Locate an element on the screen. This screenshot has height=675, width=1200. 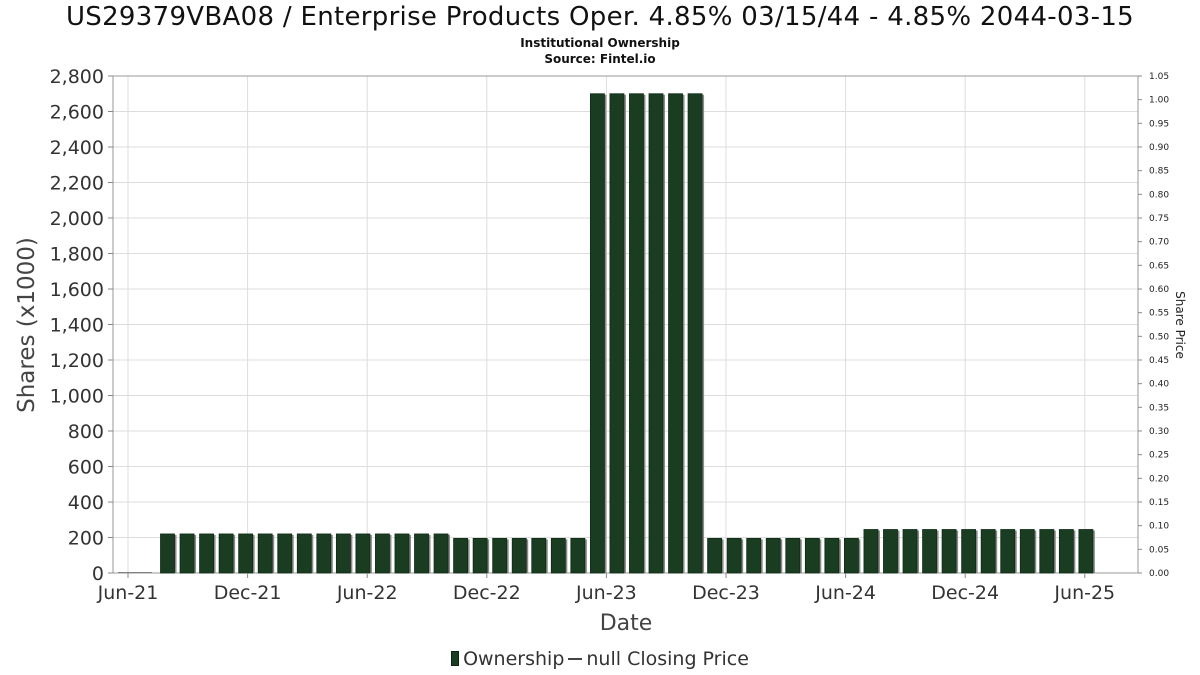
y2-tick-label: 0.70 is located at coordinates (1159, 243).